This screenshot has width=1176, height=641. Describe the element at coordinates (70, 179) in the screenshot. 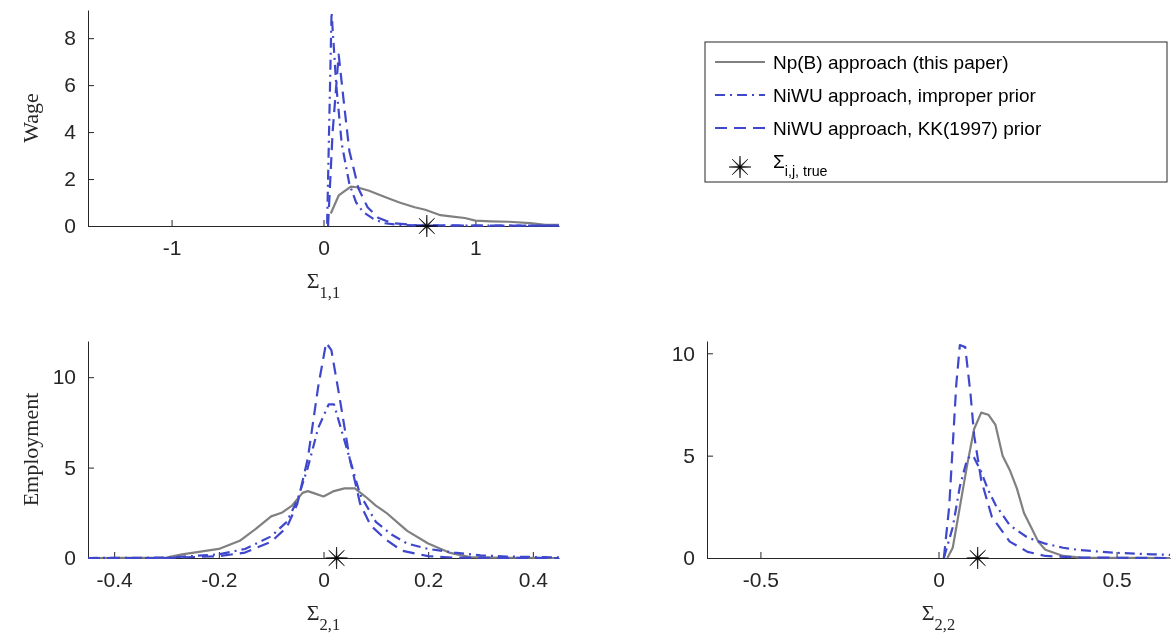

I see `y-tick-label: 2` at that location.